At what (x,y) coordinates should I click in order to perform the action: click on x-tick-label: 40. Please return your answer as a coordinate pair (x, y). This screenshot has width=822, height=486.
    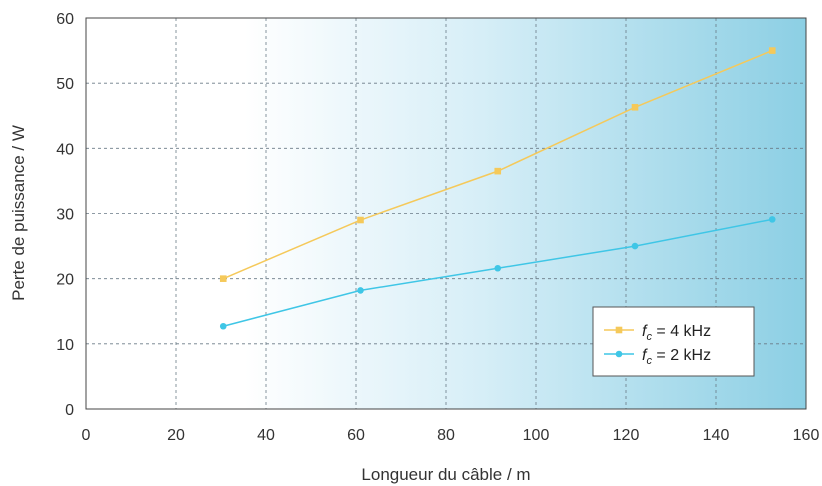
    Looking at the image, I should click on (266, 435).